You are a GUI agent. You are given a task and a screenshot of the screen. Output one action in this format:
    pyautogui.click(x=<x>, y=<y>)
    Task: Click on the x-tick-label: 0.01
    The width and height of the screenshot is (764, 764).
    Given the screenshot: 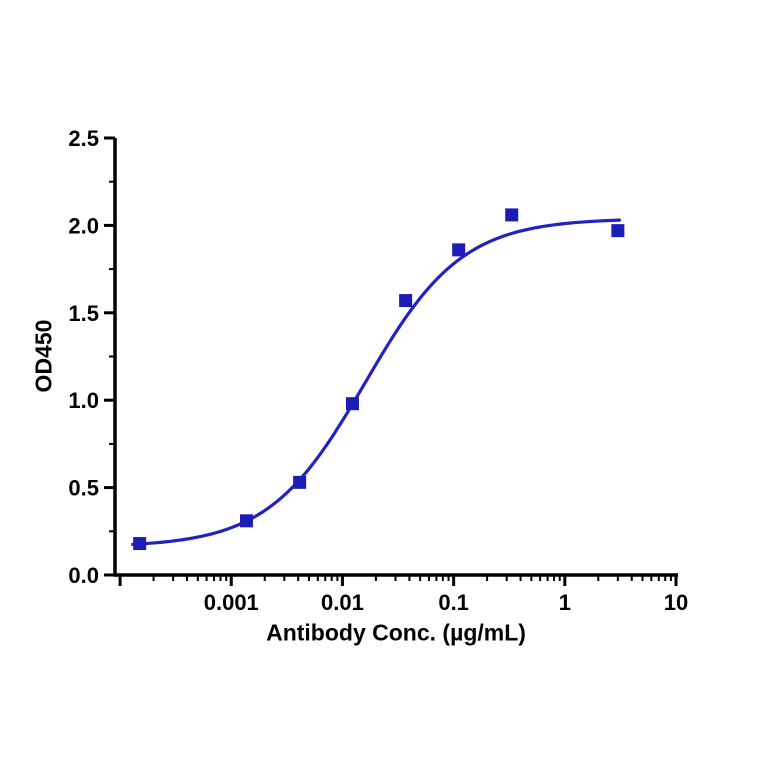 What is the action you would take?
    pyautogui.click(x=342, y=602)
    